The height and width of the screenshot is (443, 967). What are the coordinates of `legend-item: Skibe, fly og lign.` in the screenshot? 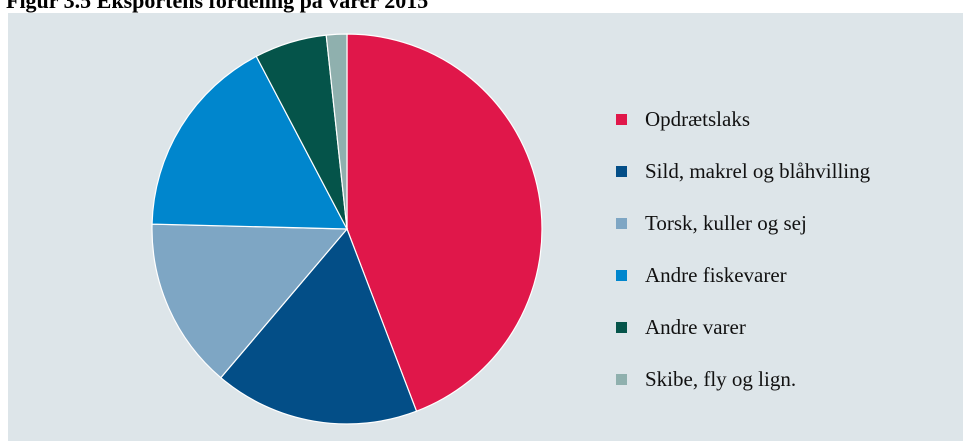 It's located at (743, 379).